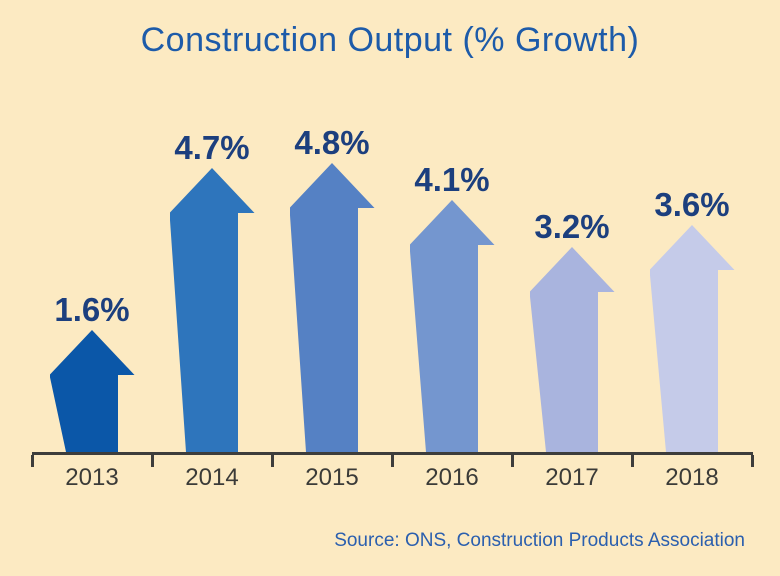  Describe the element at coordinates (452, 477) in the screenshot. I see `year-label-2016: 2016` at that location.